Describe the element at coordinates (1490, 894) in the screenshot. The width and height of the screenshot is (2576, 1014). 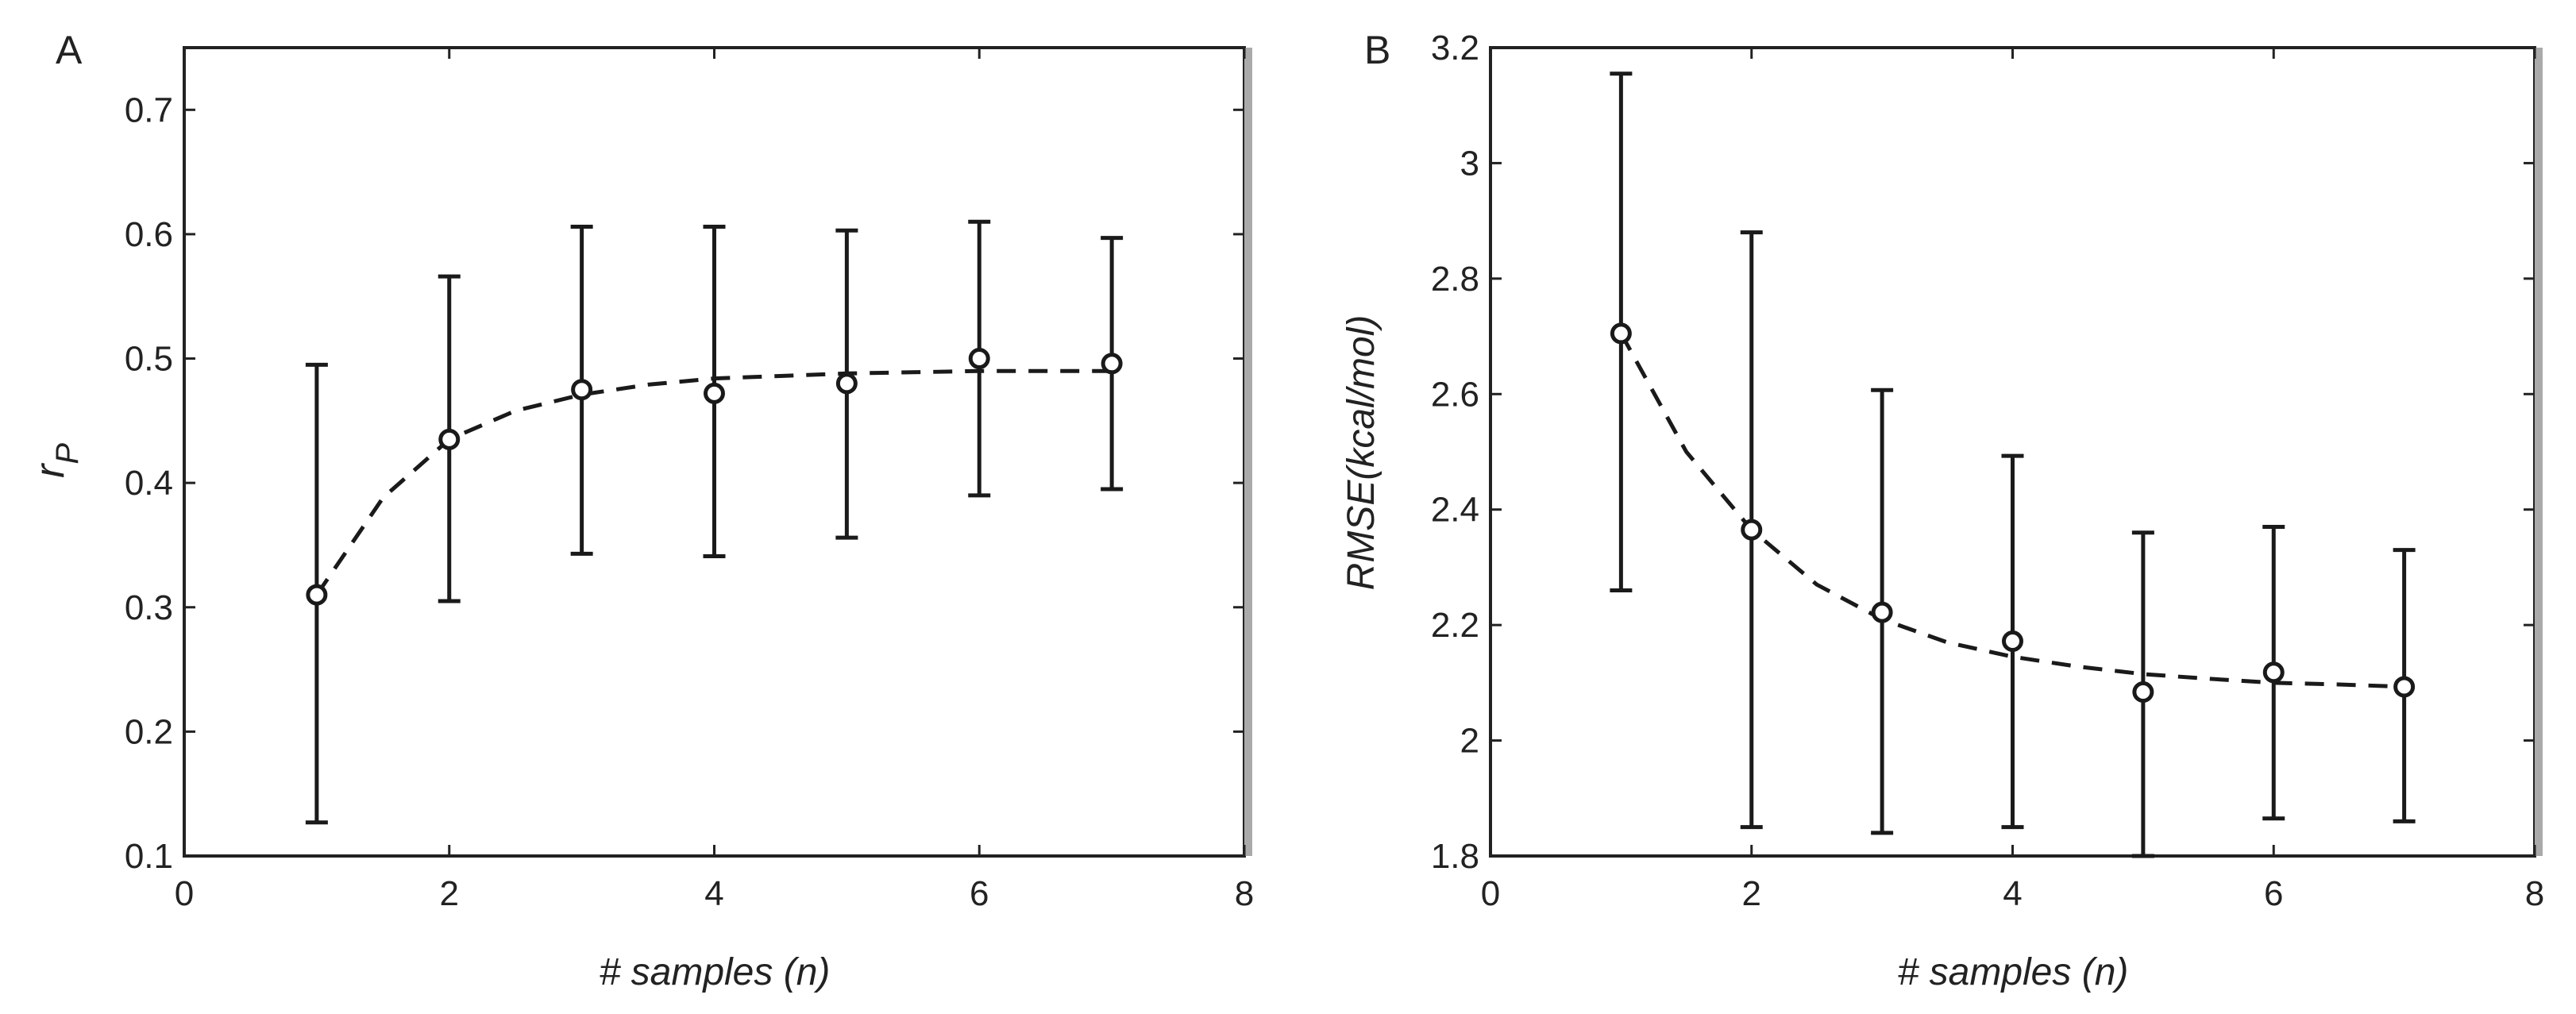
I see `panel-b-x-tick-label: 0` at that location.